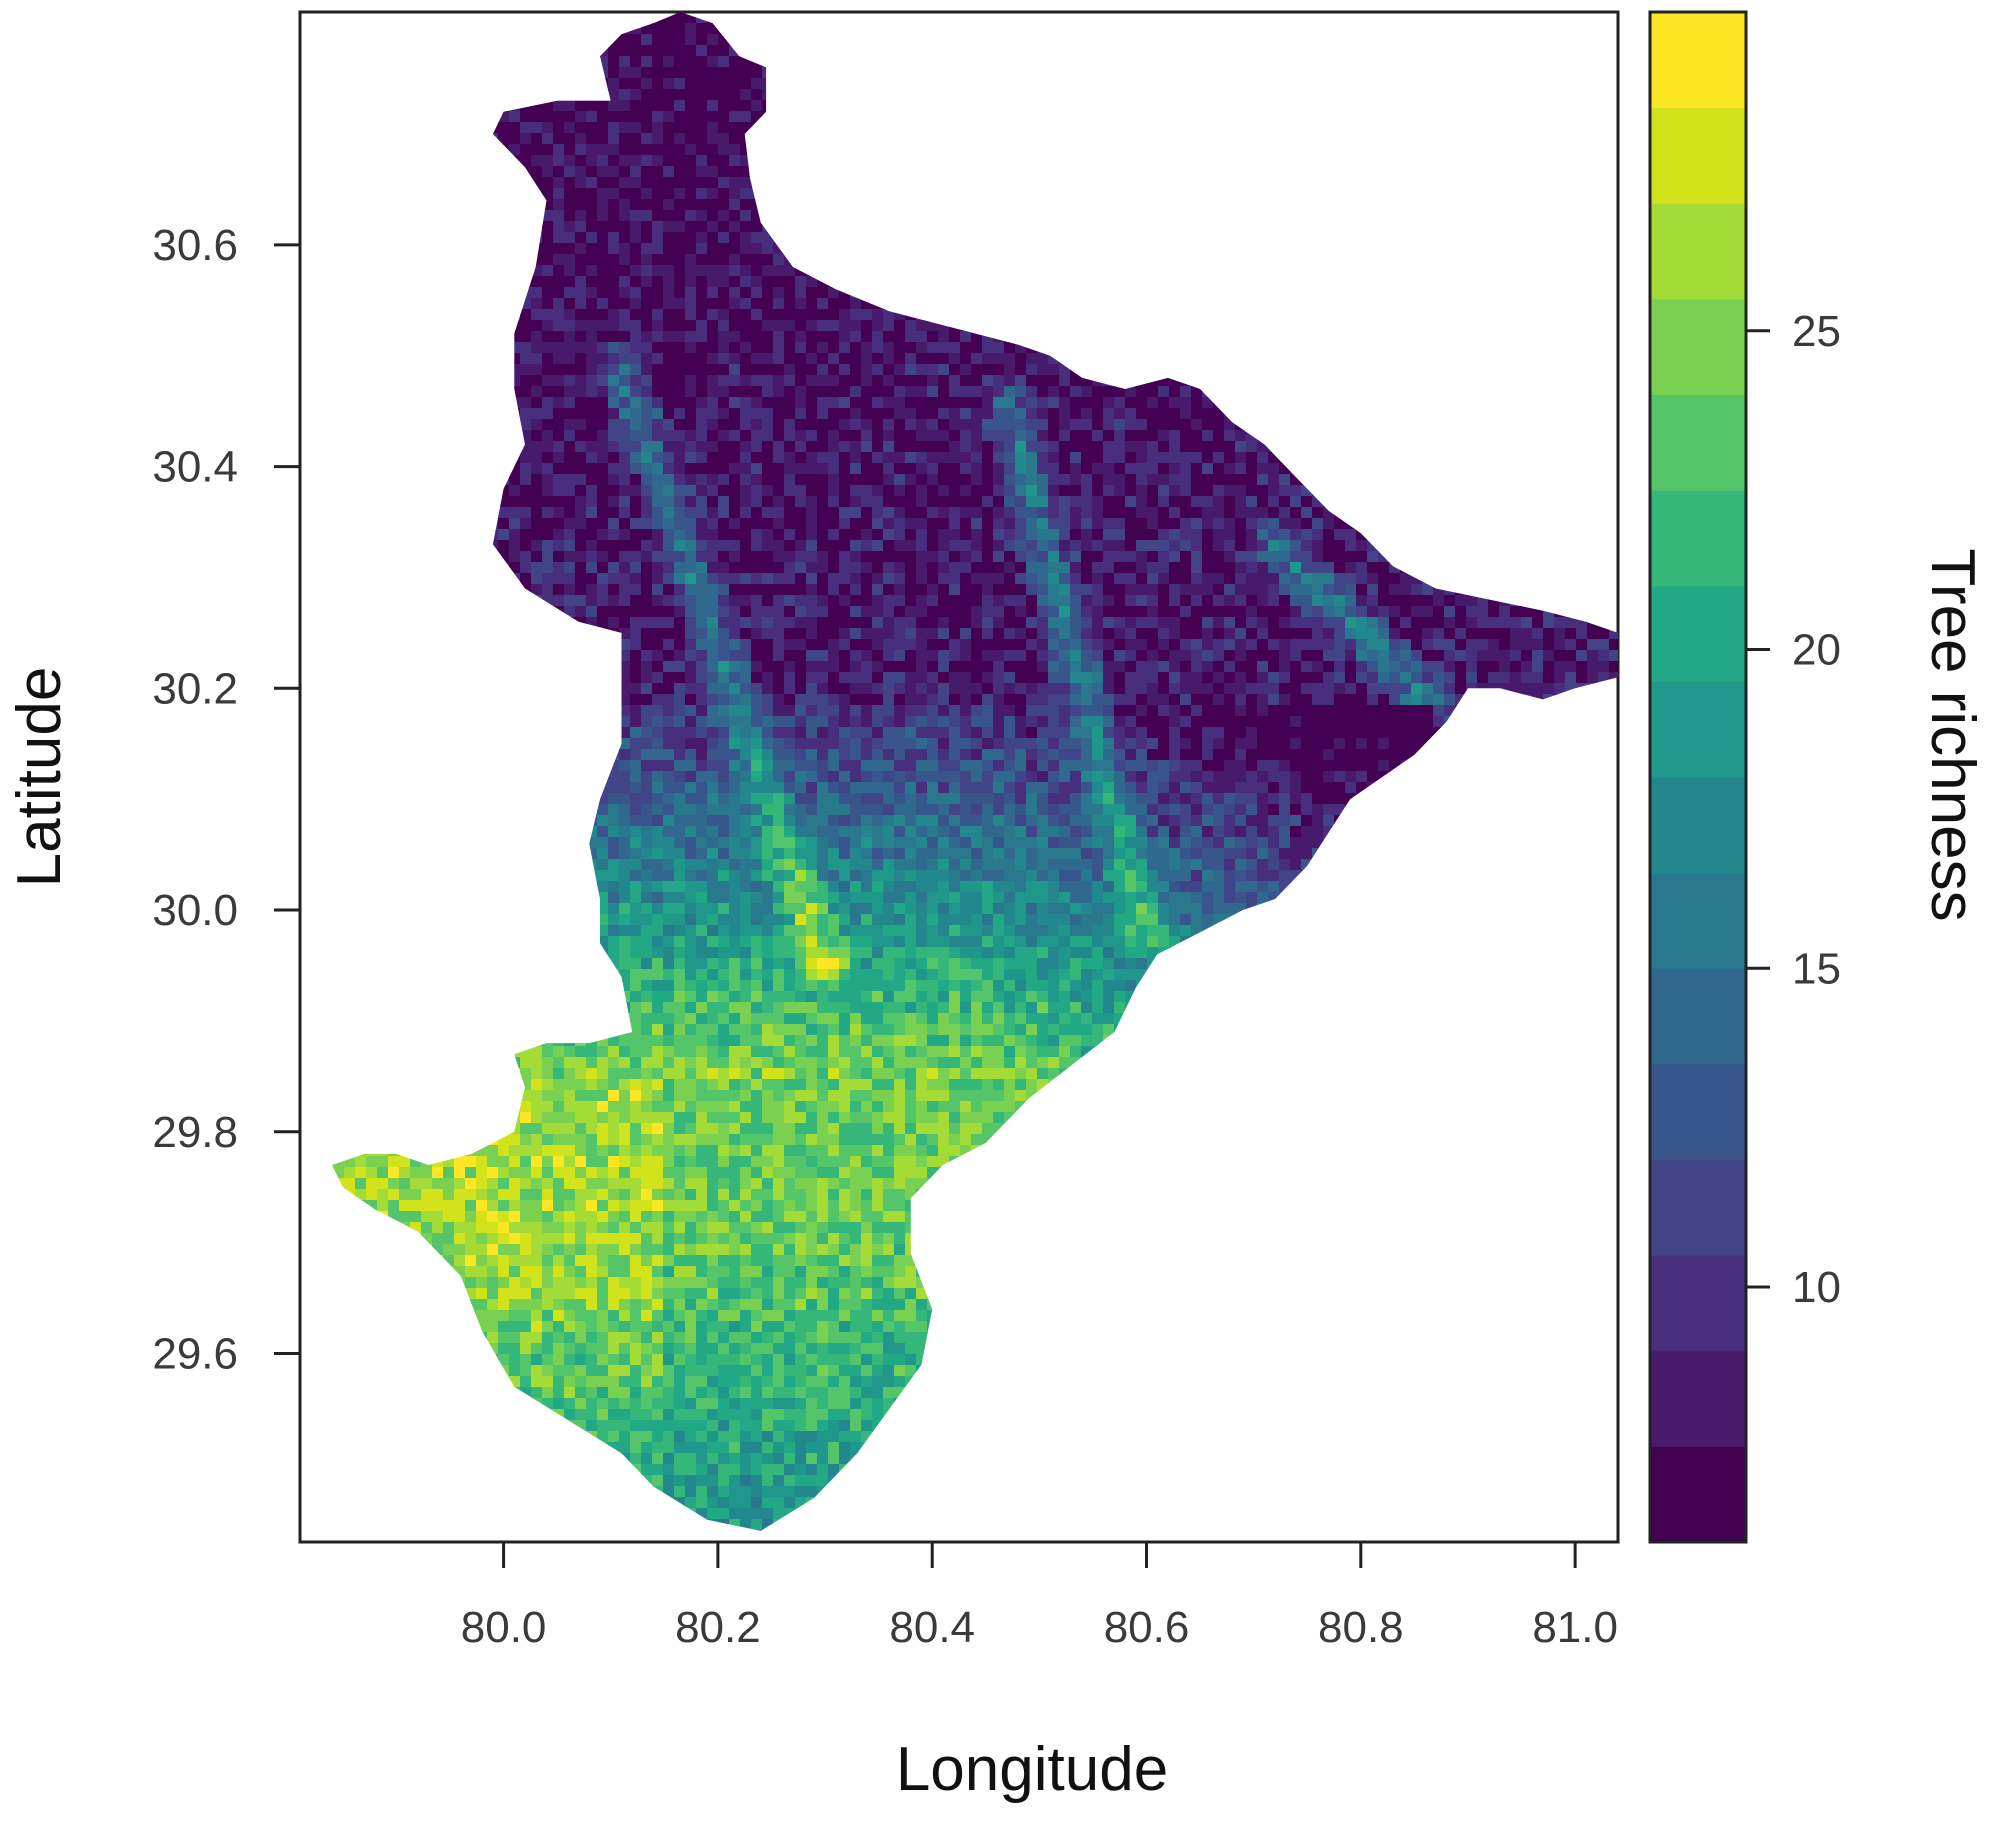  What do you see at coordinates (1816, 650) in the screenshot?
I see `legend-tick-label: 20` at bounding box center [1816, 650].